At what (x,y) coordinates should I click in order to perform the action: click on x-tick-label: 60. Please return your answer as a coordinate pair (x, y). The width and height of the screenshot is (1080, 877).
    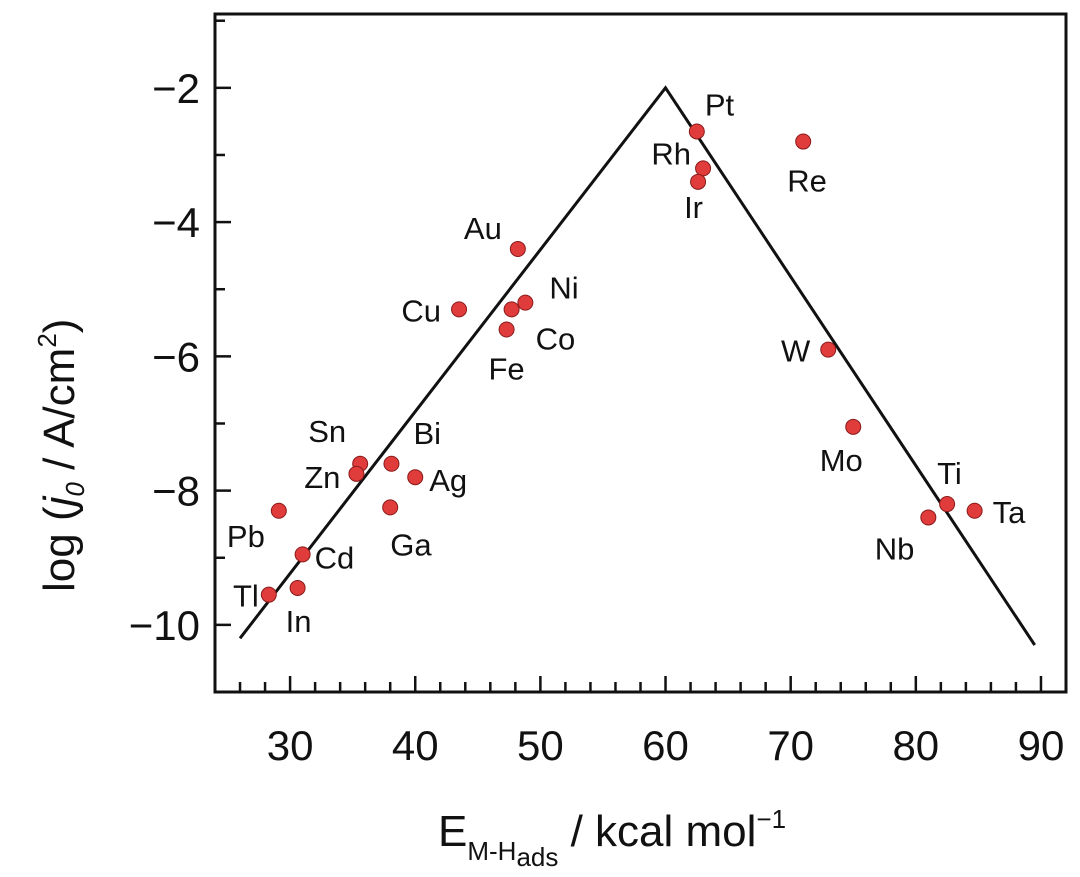
    Looking at the image, I should click on (665, 745).